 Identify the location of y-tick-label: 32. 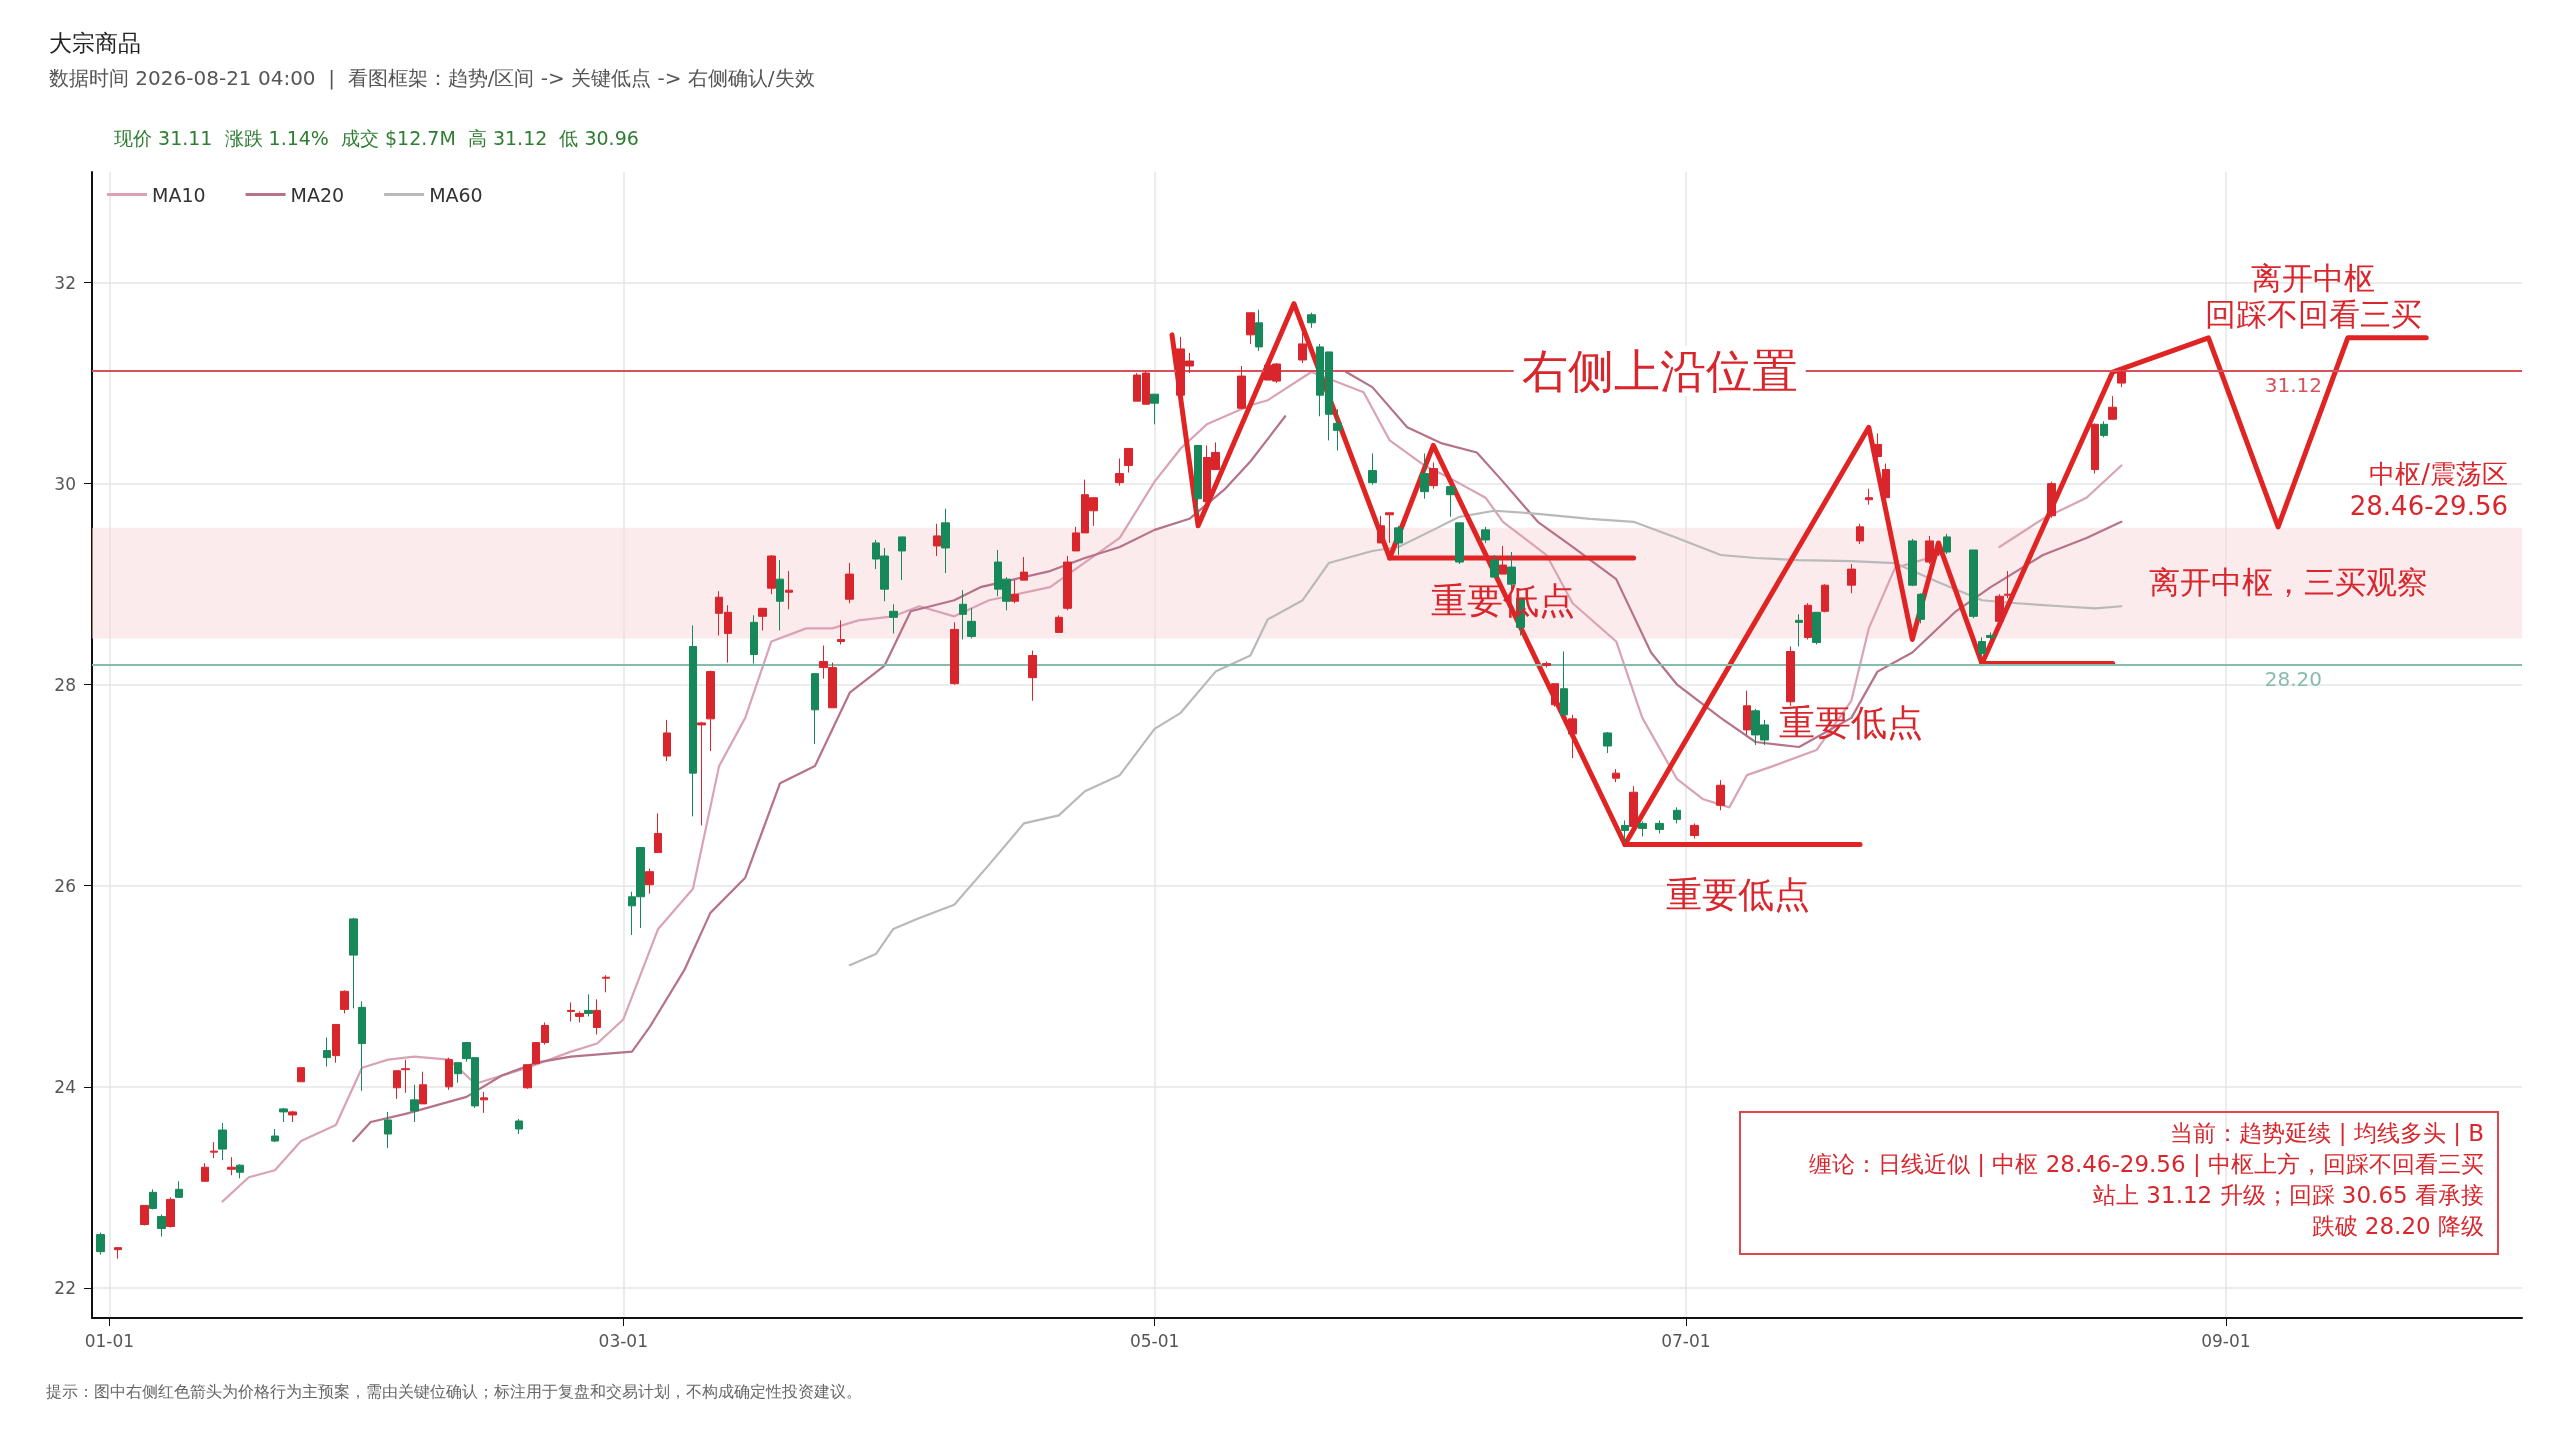
(65, 282).